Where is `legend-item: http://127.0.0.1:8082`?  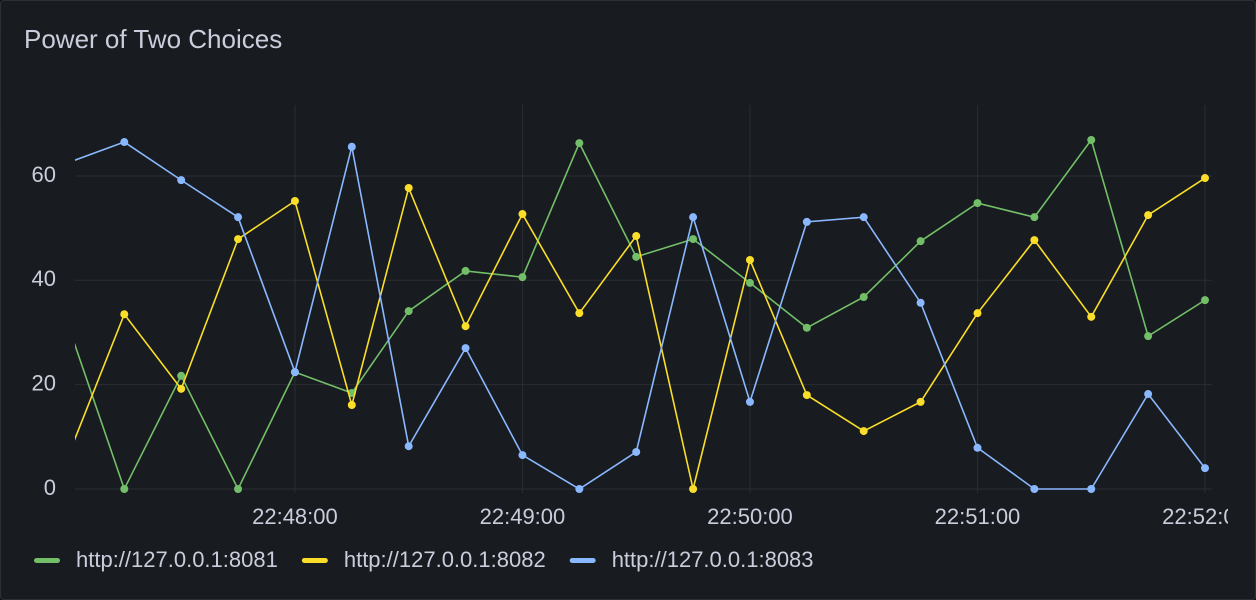
legend-item: http://127.0.0.1:8082 is located at coordinates (423, 559).